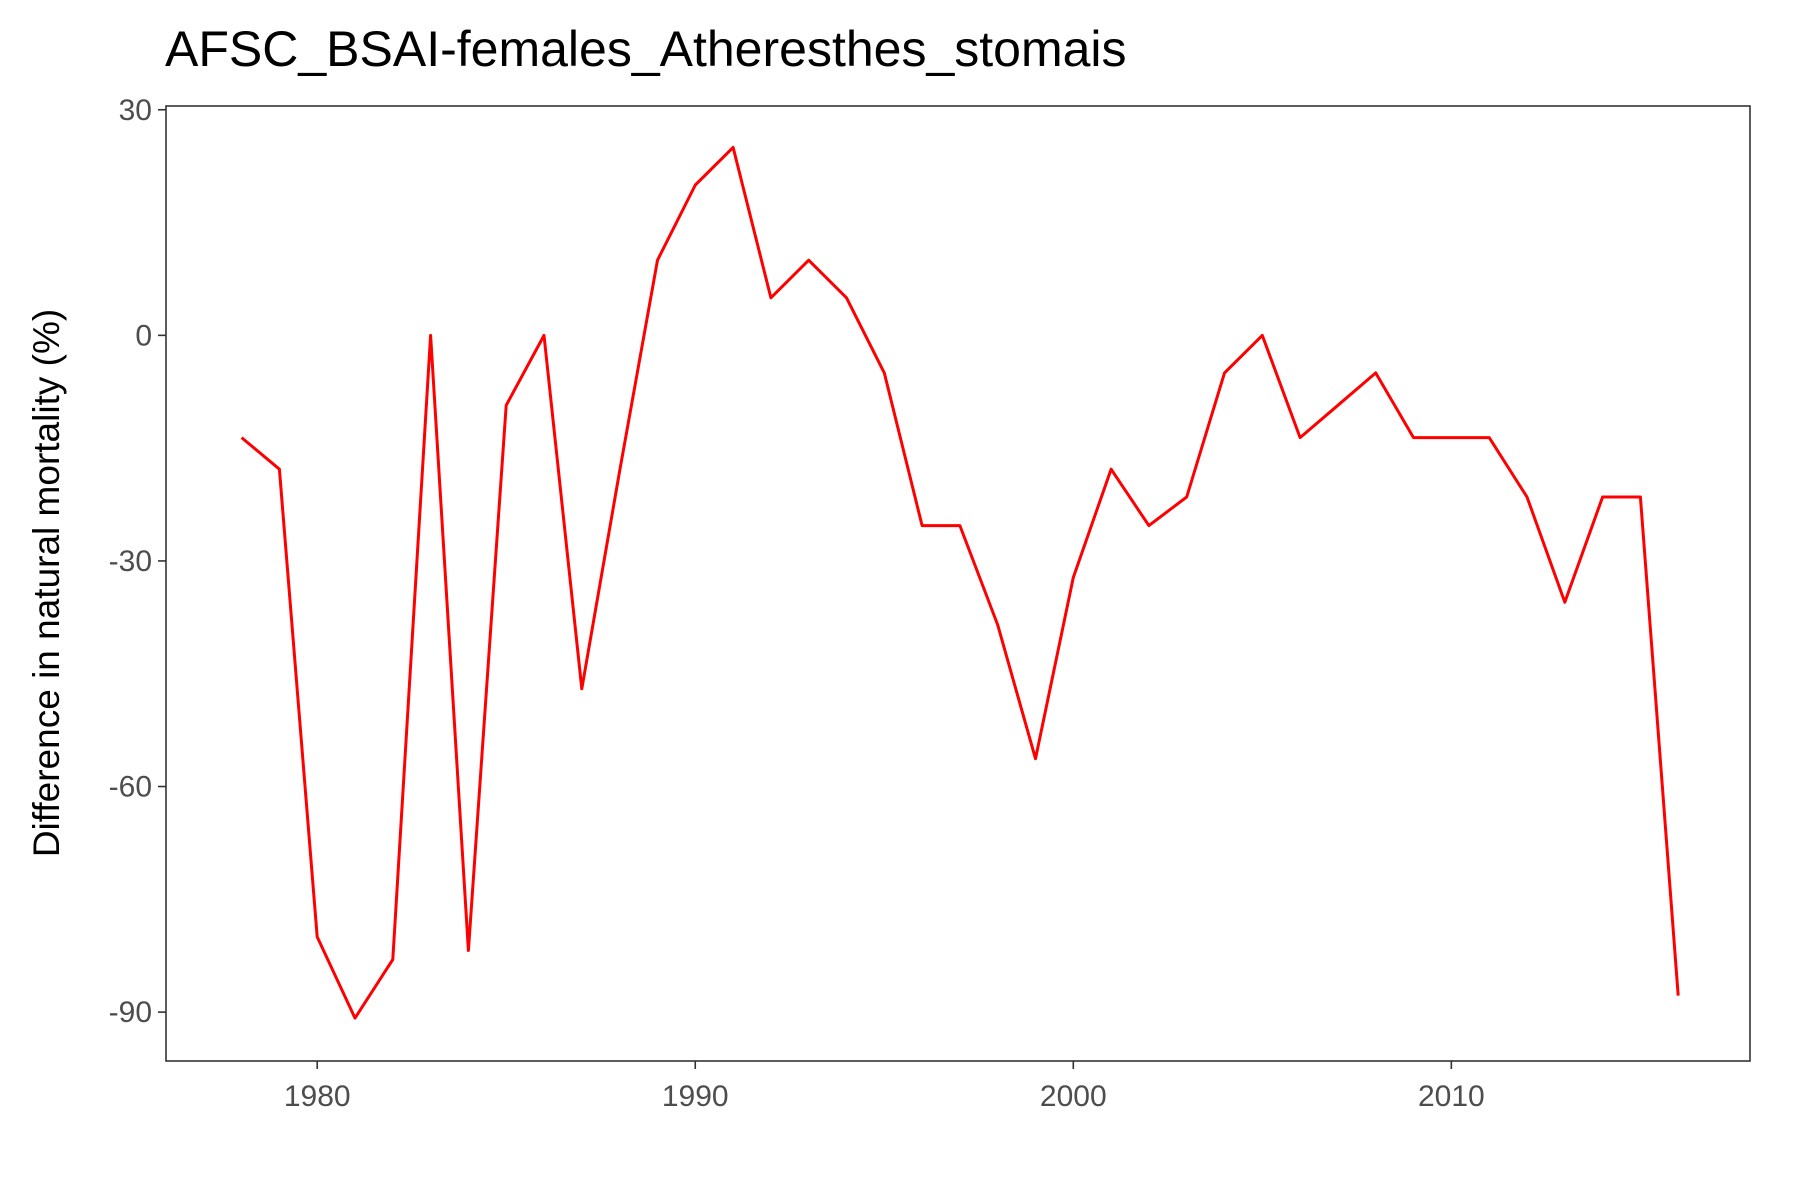  Describe the element at coordinates (130, 787) in the screenshot. I see `y-tick-label: -60` at that location.